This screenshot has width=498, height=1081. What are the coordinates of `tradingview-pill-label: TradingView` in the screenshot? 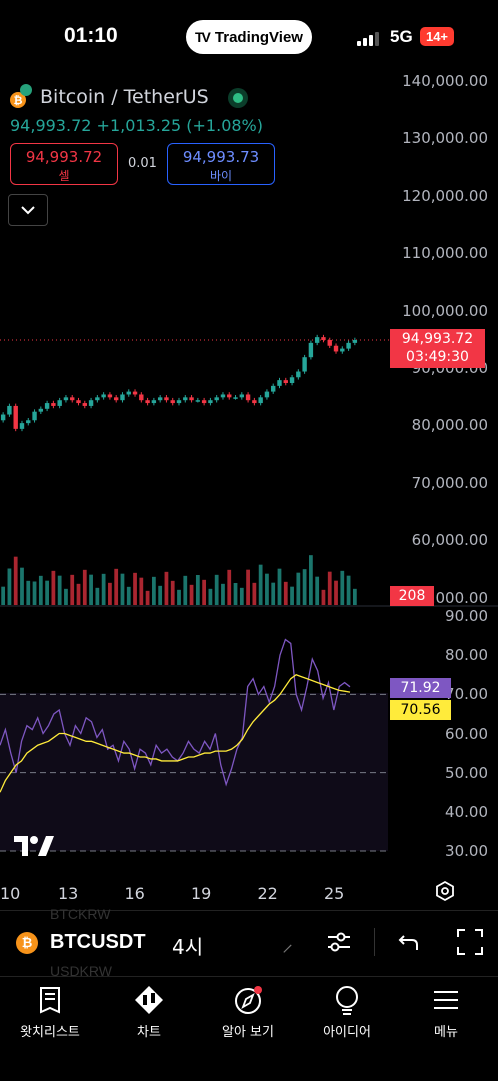 It's located at (258, 37).